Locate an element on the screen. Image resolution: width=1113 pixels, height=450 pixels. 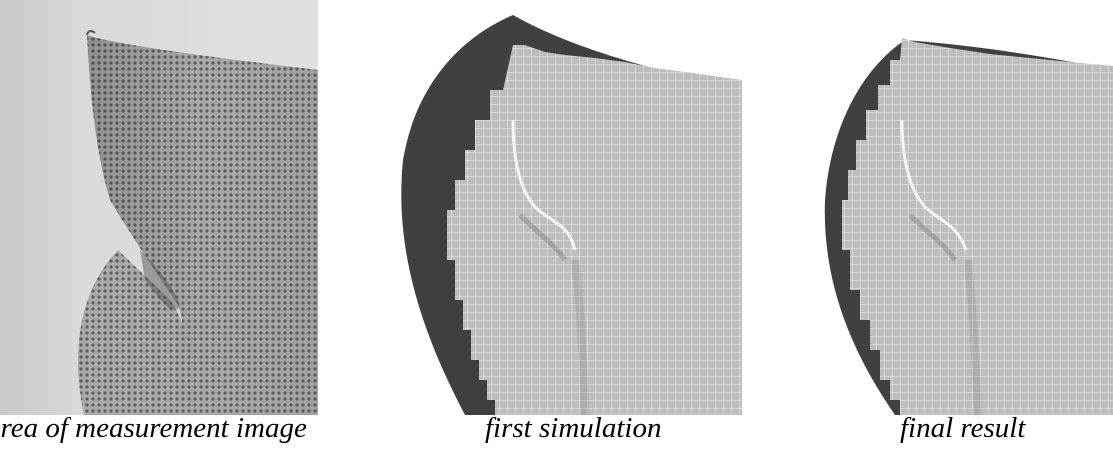
caption-first-simulation: first simulation is located at coordinates (573, 428).